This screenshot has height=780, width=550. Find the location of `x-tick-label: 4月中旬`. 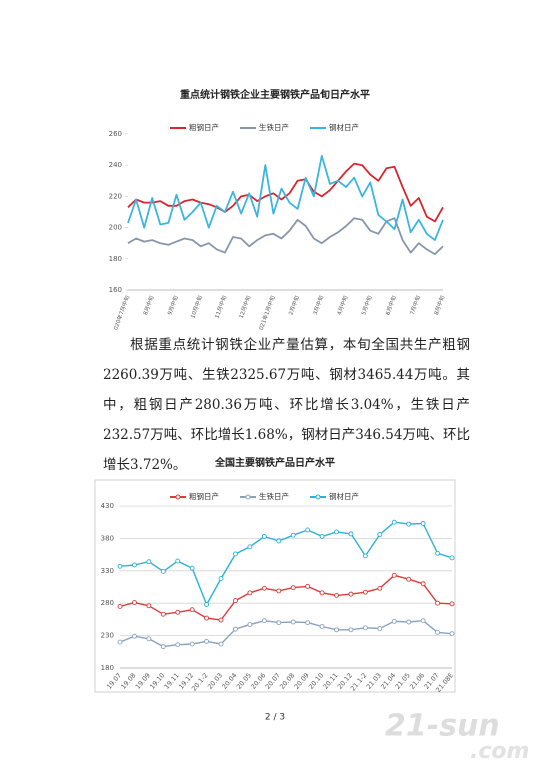

x-tick-label: 4月中旬 is located at coordinates (342, 305).